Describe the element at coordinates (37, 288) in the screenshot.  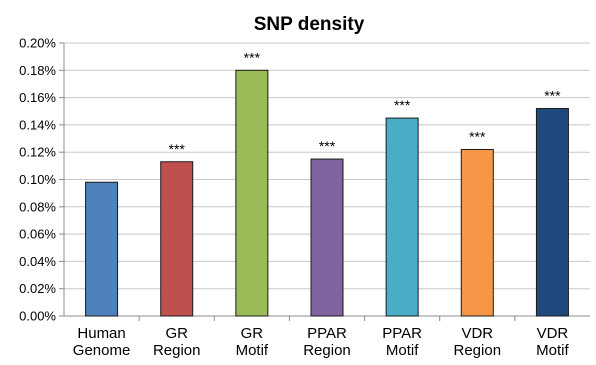
I see `y-tick-label: 0.02%` at that location.